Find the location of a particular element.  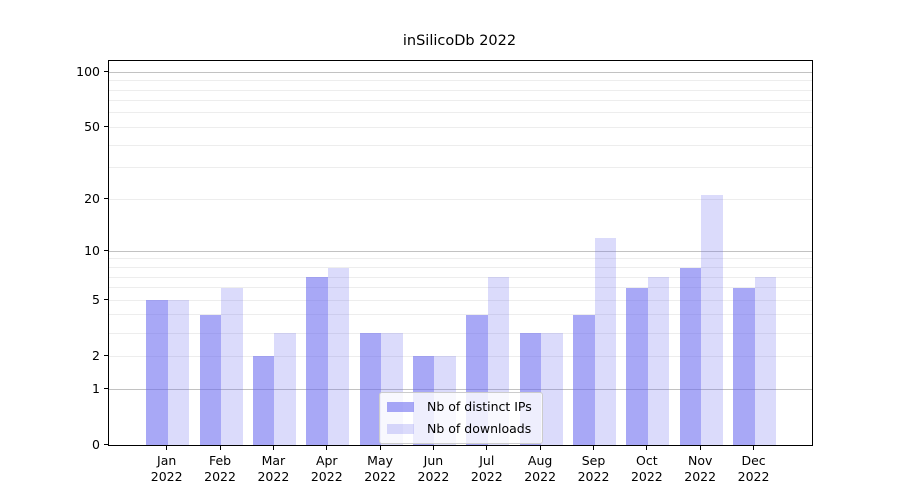

x-tick-label-month: Jul is located at coordinates (487, 460).